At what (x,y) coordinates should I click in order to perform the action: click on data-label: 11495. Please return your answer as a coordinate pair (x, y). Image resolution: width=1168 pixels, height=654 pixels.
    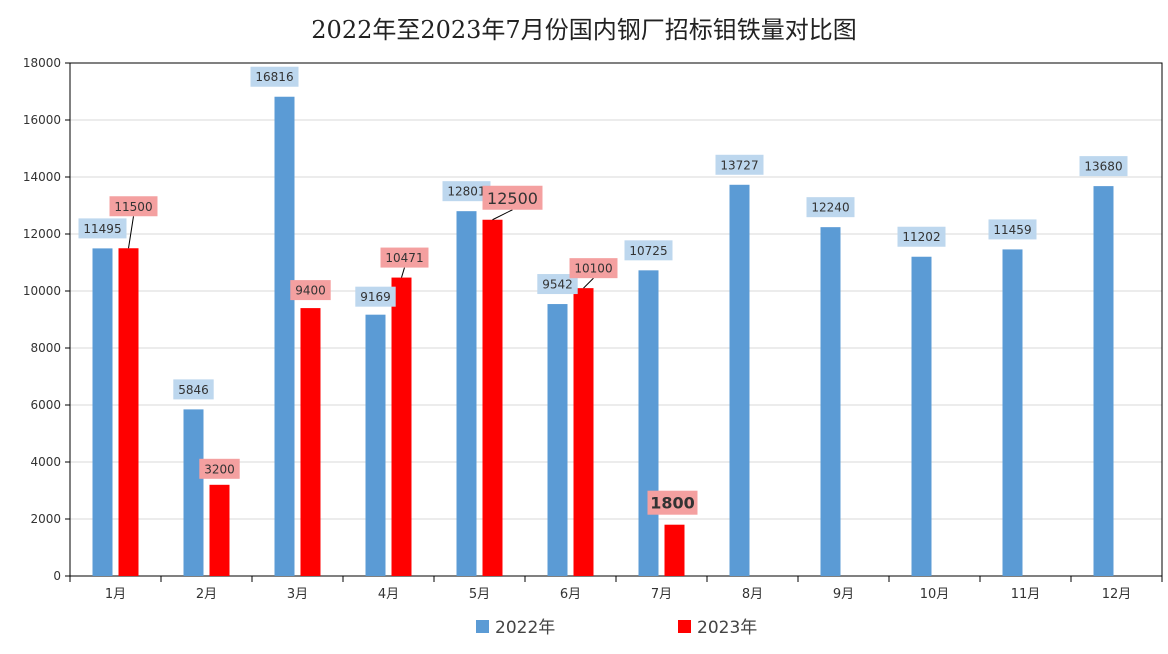
    Looking at the image, I should click on (102, 229).